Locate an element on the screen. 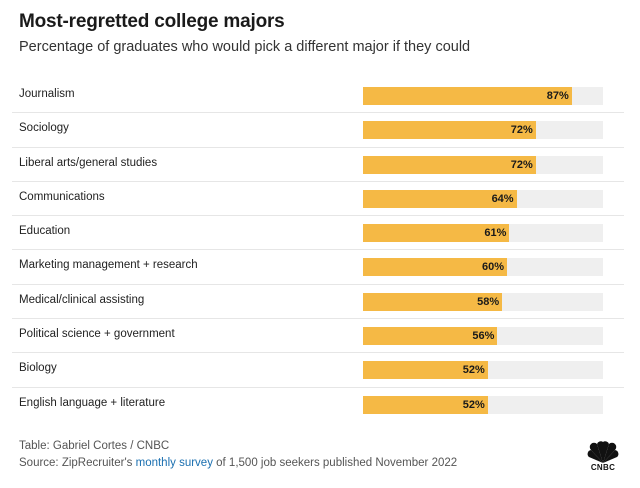  bar-track: 58% is located at coordinates (483, 301).